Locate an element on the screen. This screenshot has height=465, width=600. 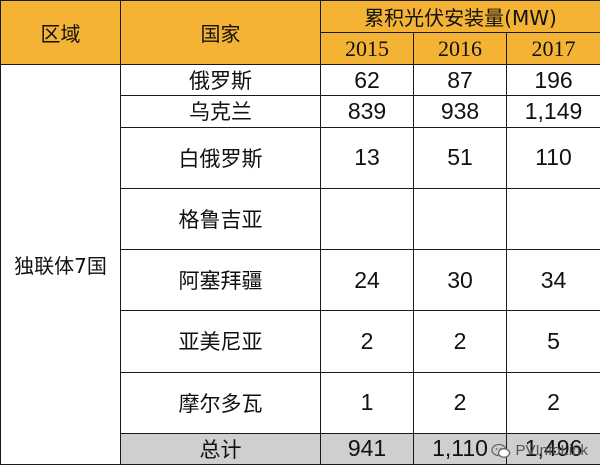
table-row: 格鲁吉亚 is located at coordinates (300, 219).